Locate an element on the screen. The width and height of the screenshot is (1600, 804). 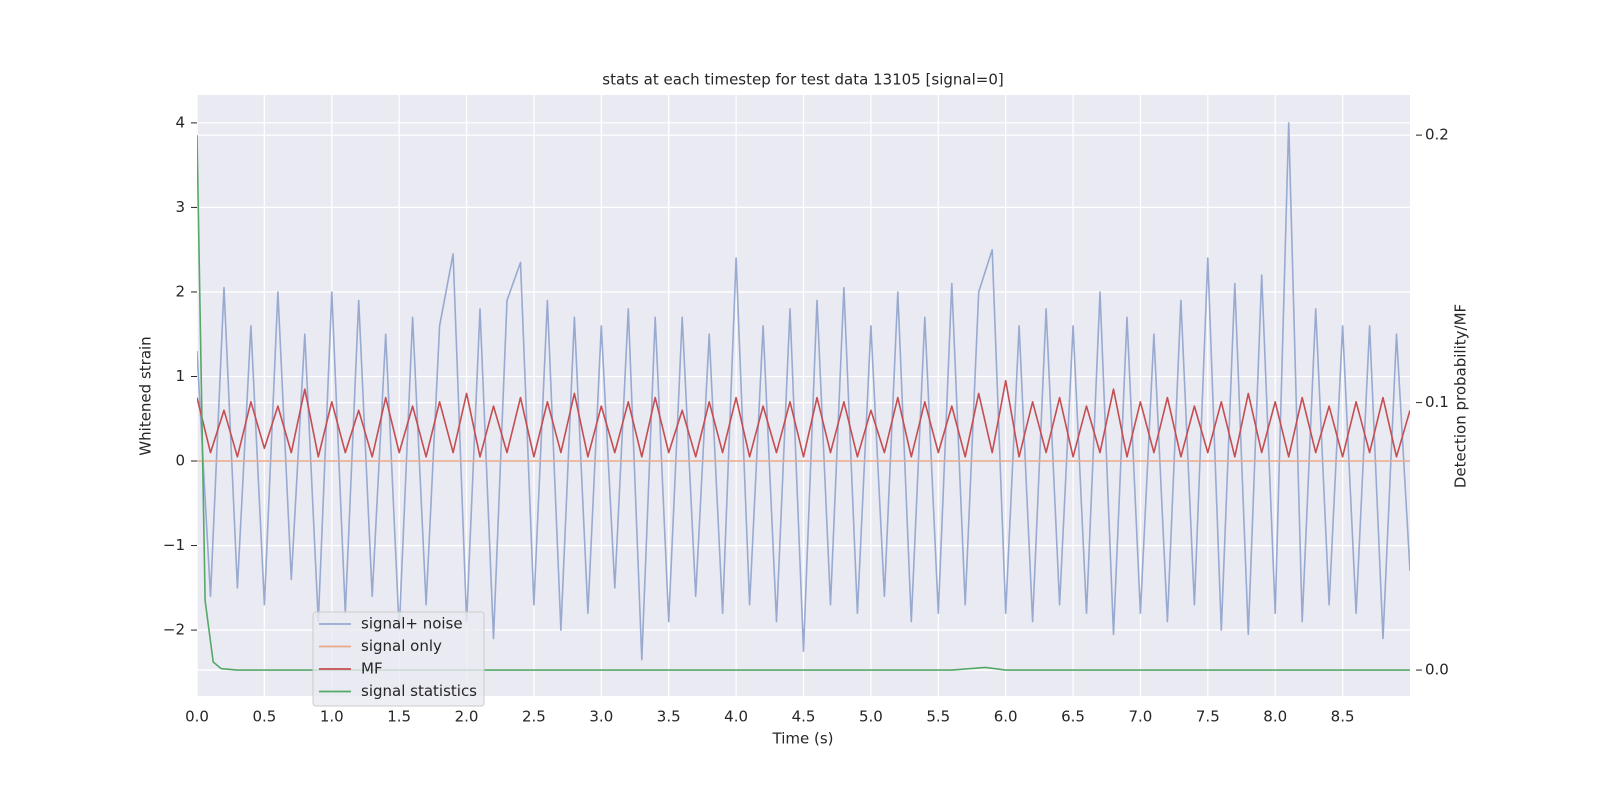
legend-label: signal only is located at coordinates (401, 646).